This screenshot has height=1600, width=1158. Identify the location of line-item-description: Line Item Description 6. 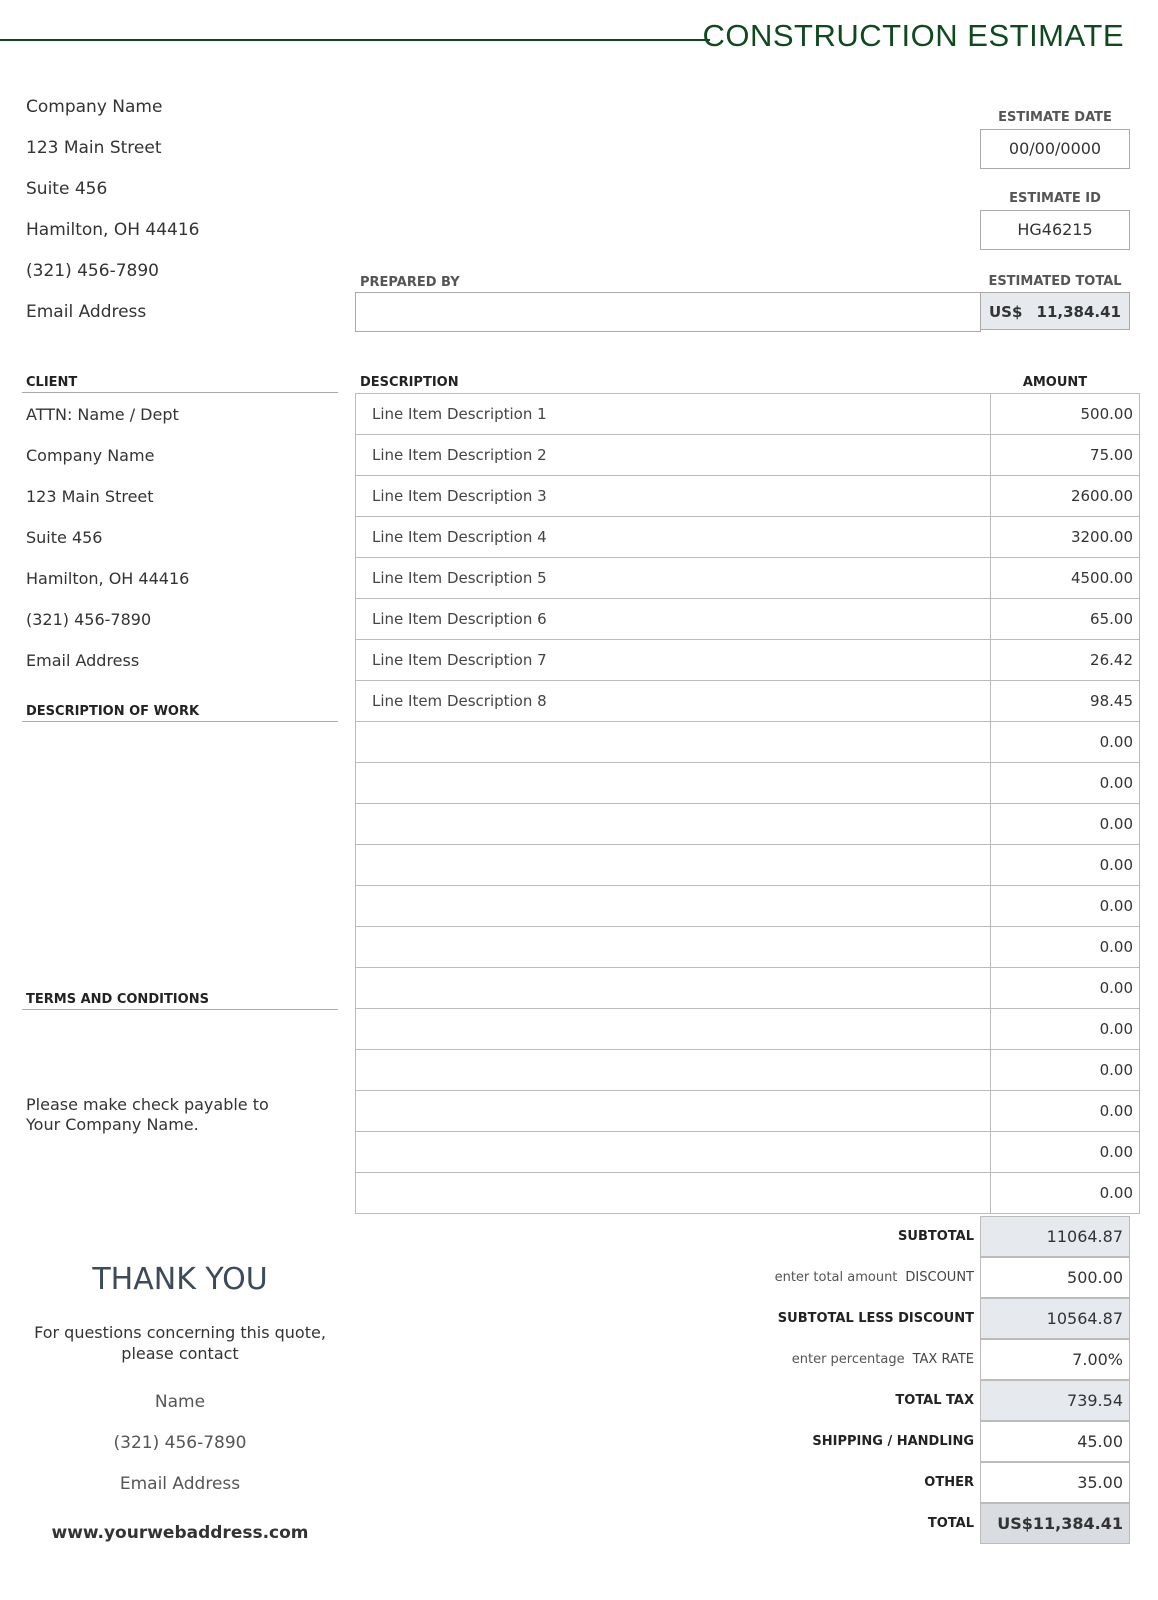
(673, 619).